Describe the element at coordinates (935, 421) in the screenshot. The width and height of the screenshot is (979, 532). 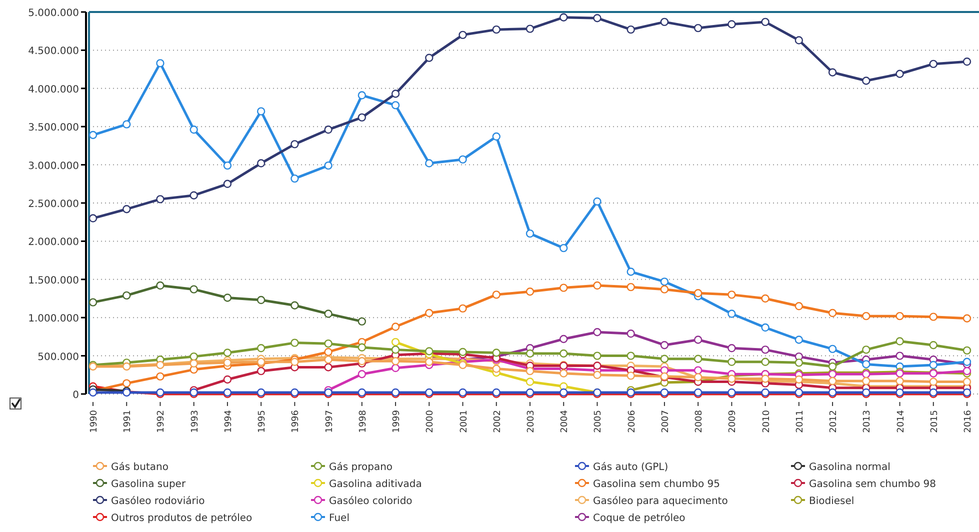
I see `x-tick-label: 2015` at that location.